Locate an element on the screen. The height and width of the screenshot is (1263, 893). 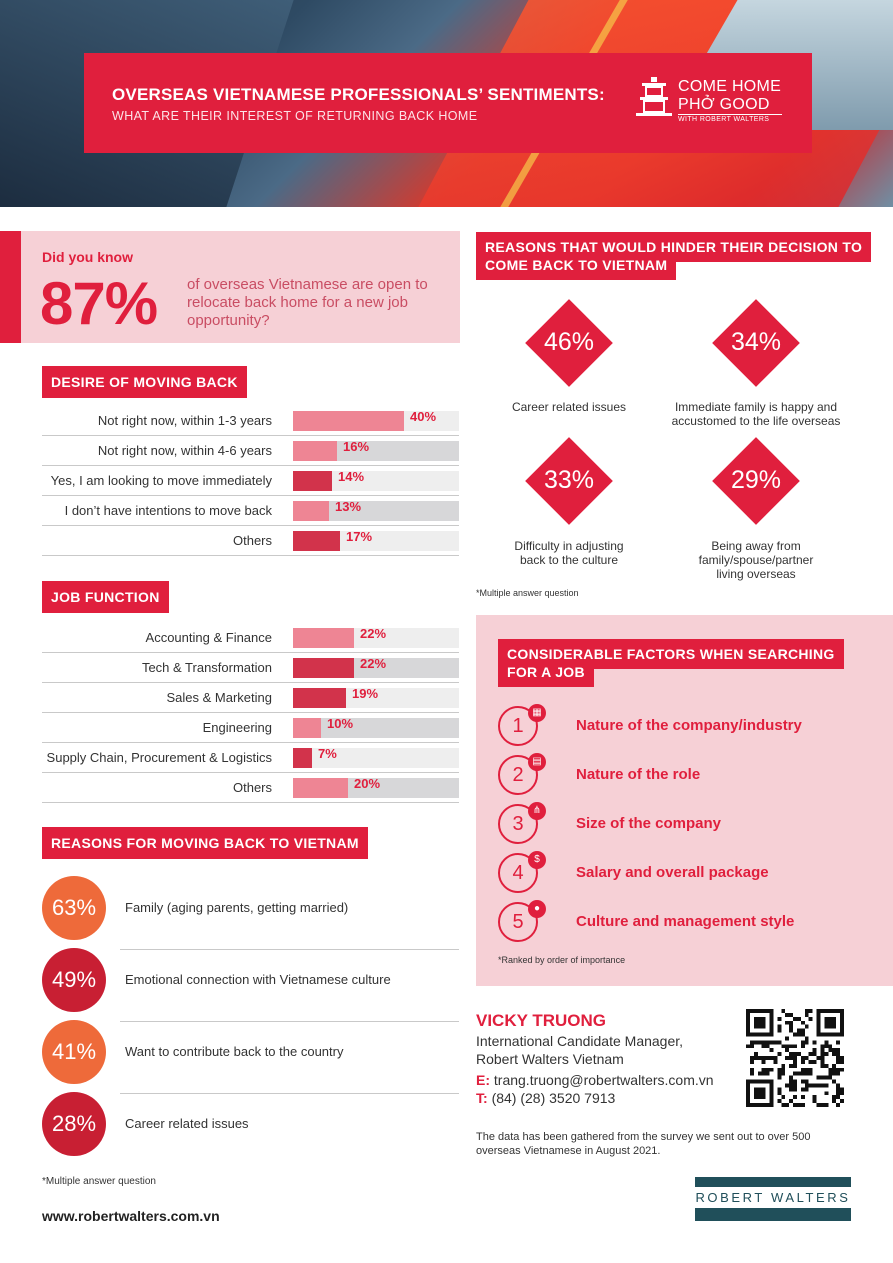
email-label: E: is located at coordinates (483, 1080).